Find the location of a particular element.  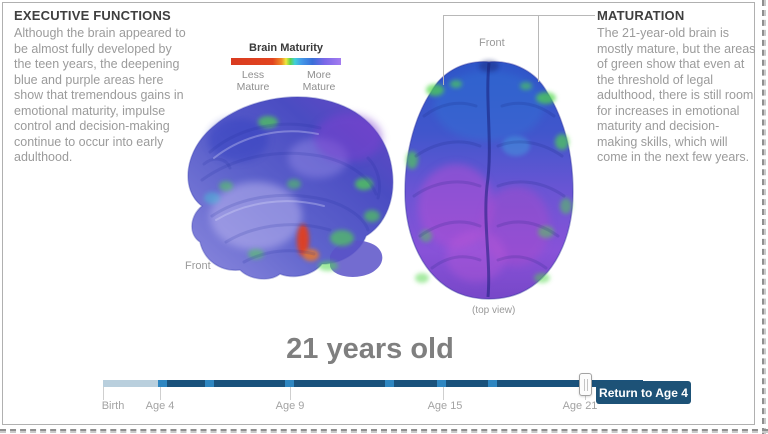

tick-label-age-21: Age 21 is located at coordinates (580, 406).